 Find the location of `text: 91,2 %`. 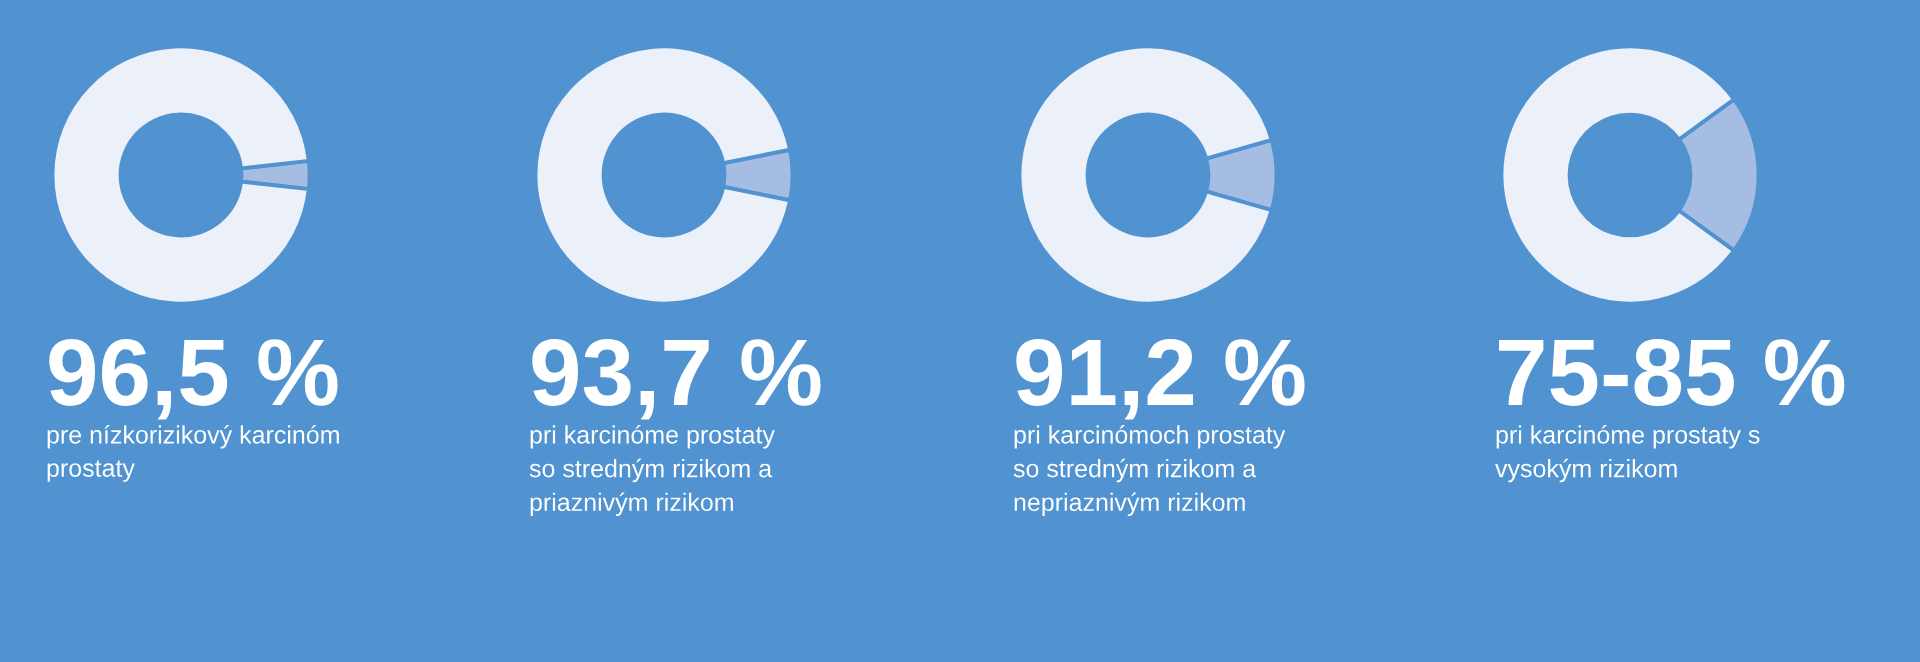

text: 91,2 % is located at coordinates (1160, 379).